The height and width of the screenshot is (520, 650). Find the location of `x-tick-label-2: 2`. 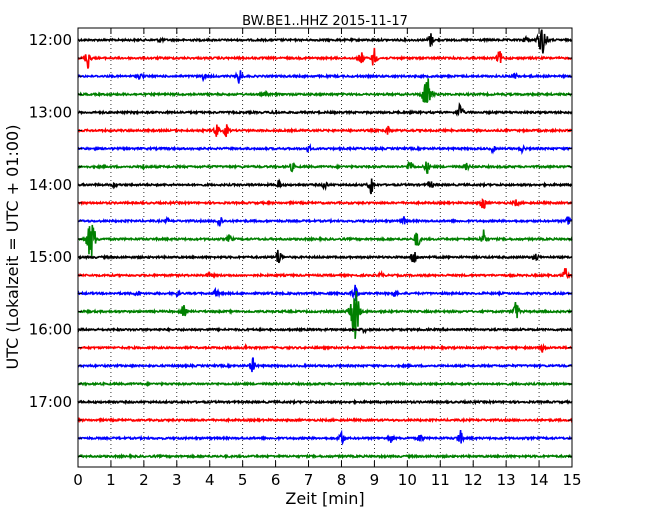

x-tick-label-2: 2 is located at coordinates (144, 480).